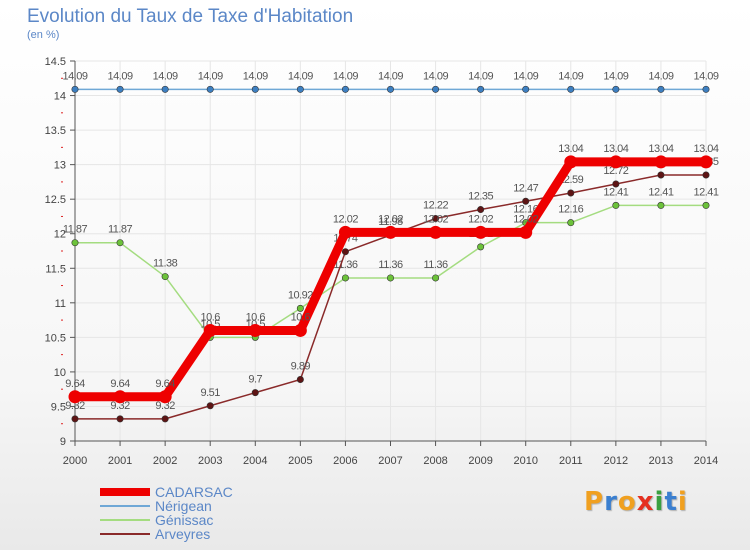  I want to click on x-tick-label: 2012, so click(616, 461).